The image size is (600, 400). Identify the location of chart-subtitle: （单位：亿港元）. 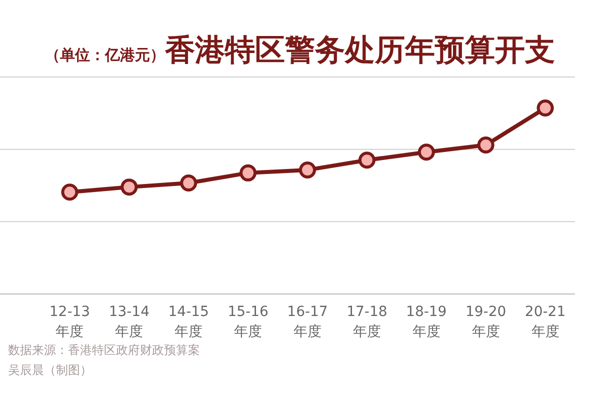
(105, 55).